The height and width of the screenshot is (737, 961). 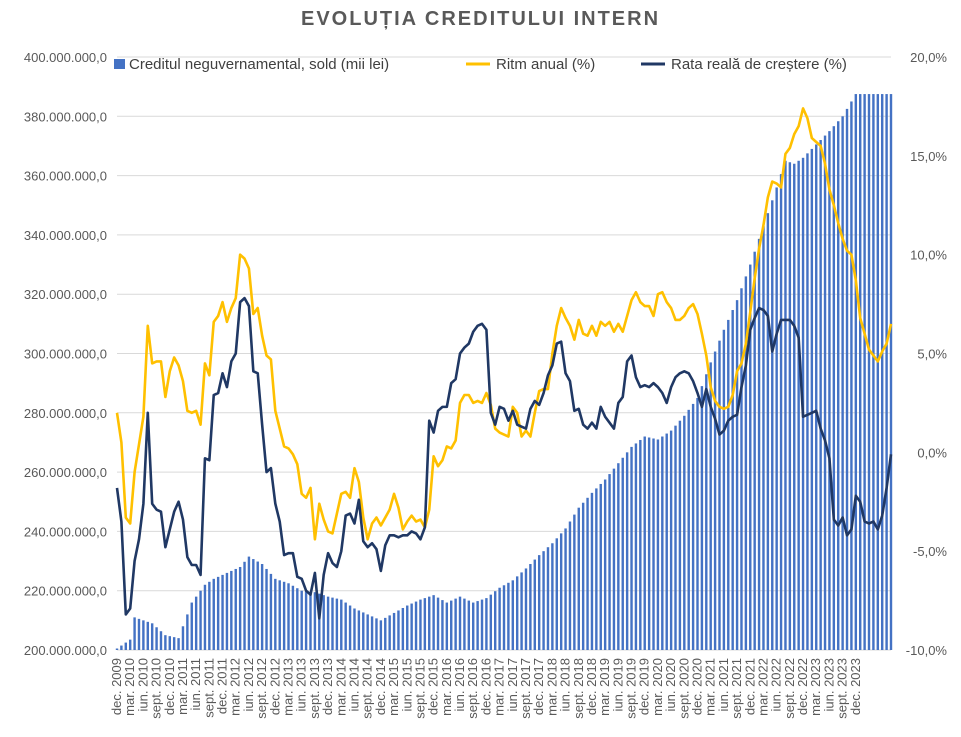 I want to click on x-tick-label: dec. 2013, so click(x=327, y=686).